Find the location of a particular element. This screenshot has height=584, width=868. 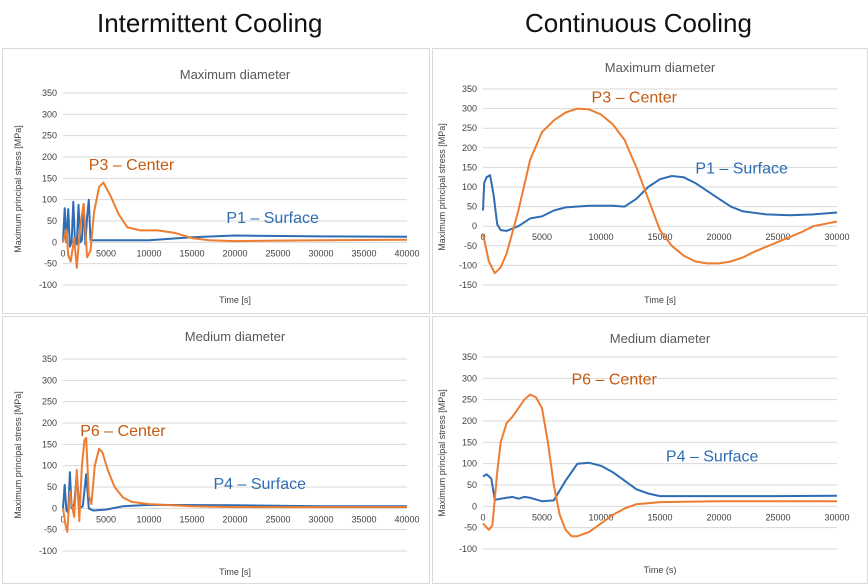

x-axis-label: Time (s) is located at coordinates (660, 570).